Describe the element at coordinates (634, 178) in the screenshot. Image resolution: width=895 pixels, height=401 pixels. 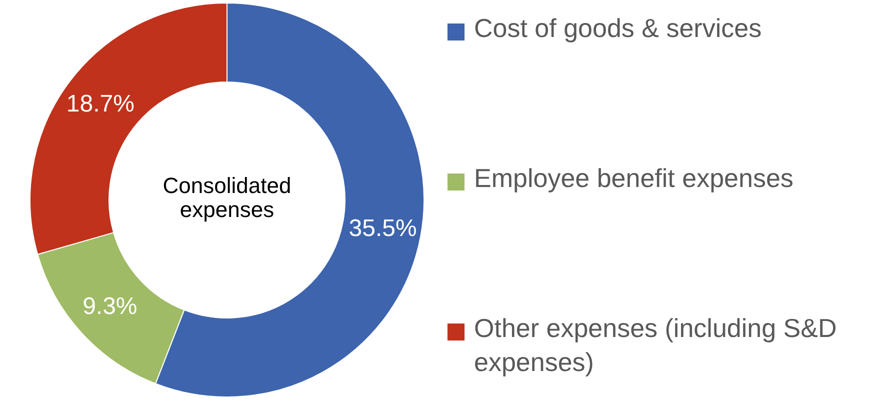
I see `legend-label: Employee benefit expenses` at that location.